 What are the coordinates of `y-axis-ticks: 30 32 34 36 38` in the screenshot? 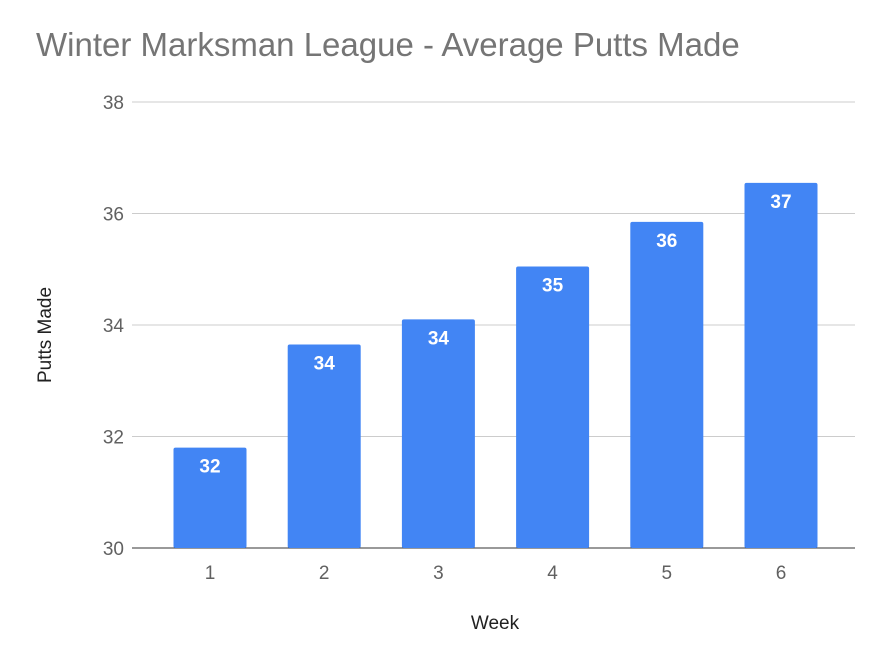 It's located at (114, 326).